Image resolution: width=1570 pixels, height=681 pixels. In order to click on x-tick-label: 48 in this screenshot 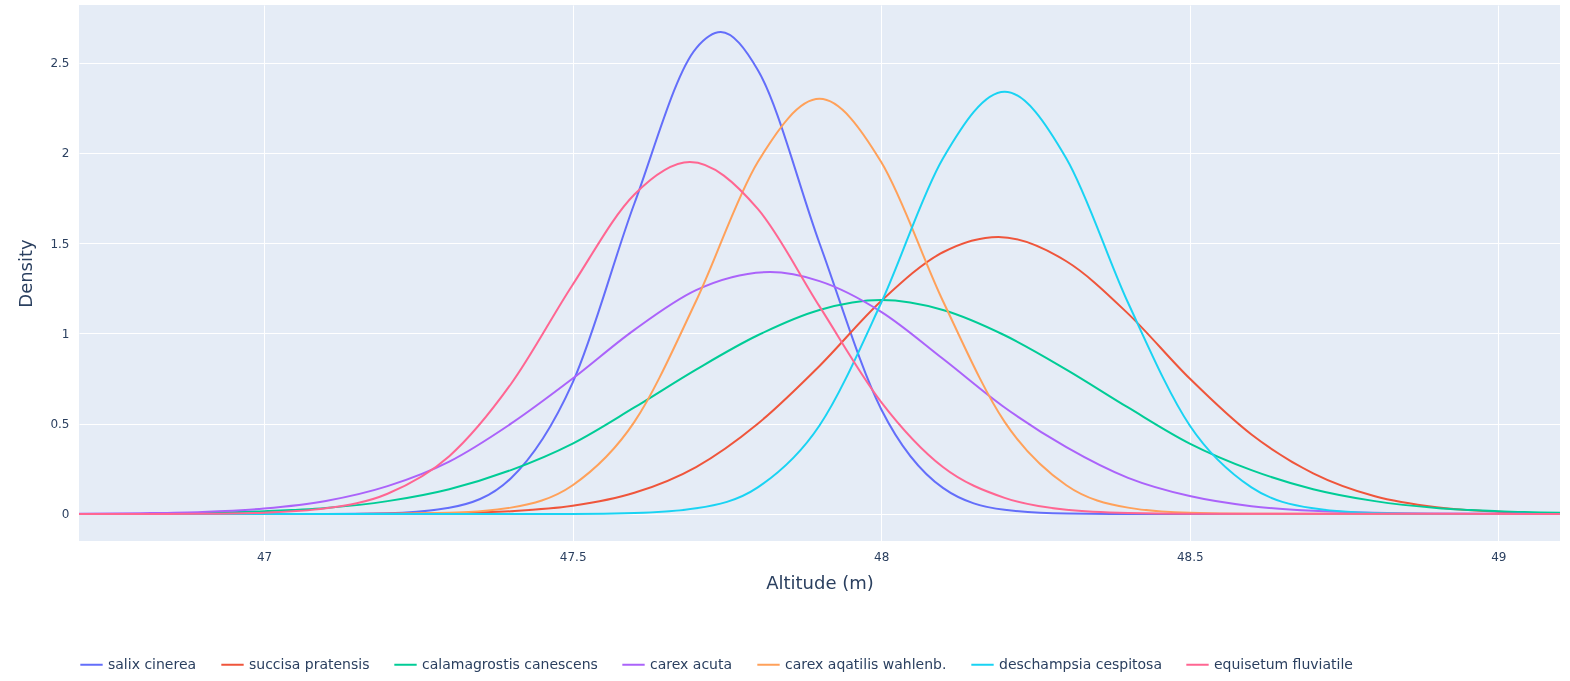, I will do `click(882, 556)`.